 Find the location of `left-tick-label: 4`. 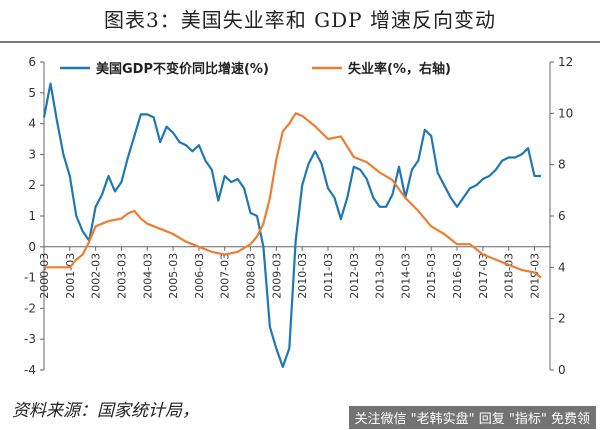

left-tick-label: 4 is located at coordinates (32, 124).